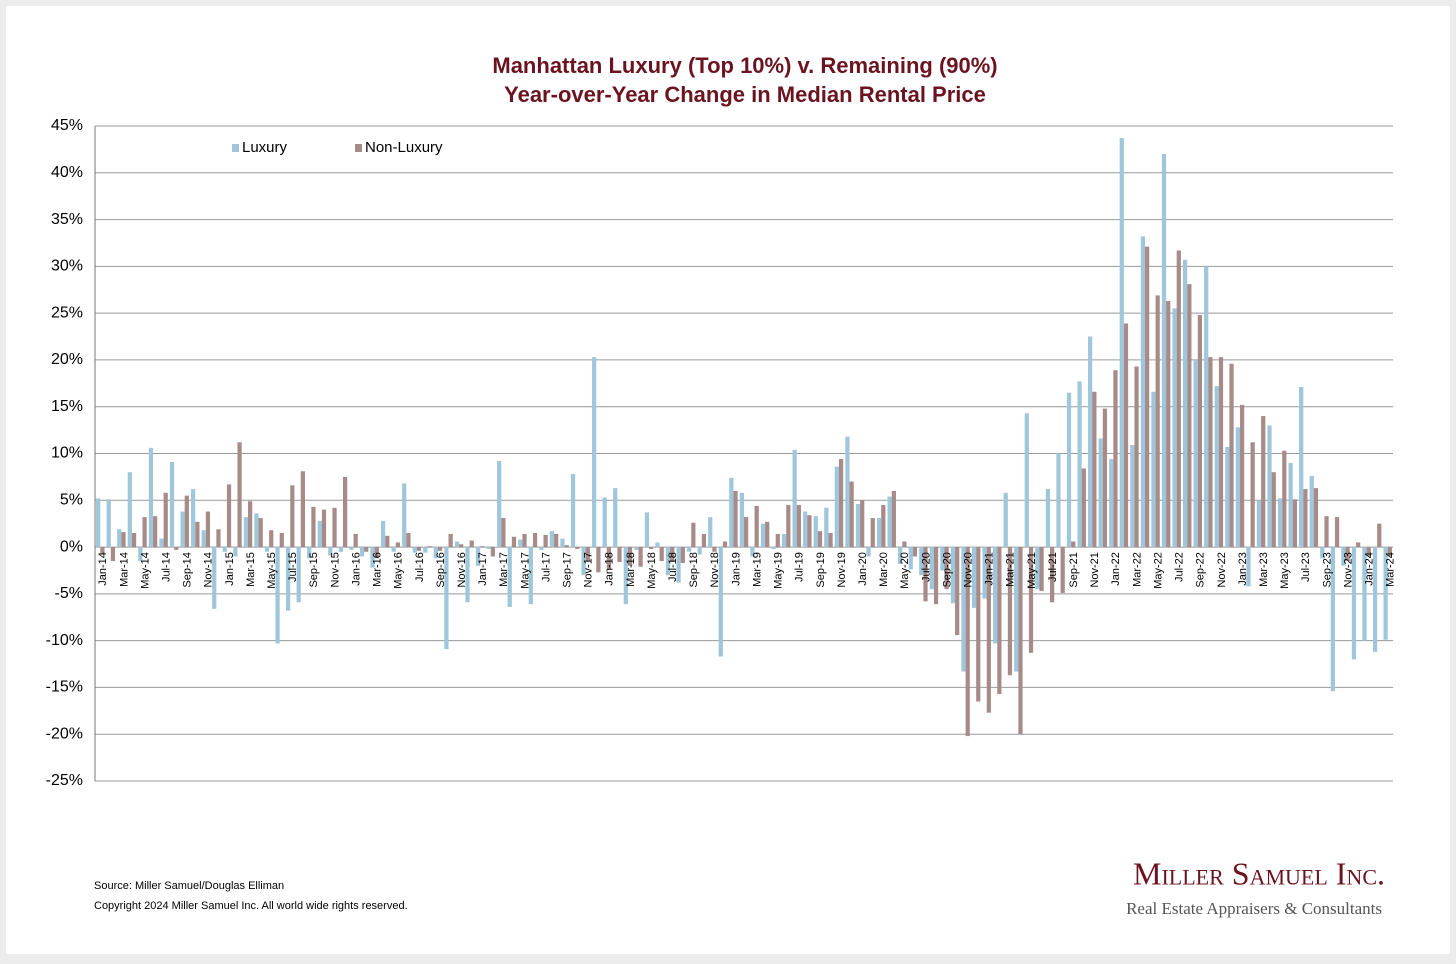  I want to click on x-tick-label: Mar-16, so click(378, 569).